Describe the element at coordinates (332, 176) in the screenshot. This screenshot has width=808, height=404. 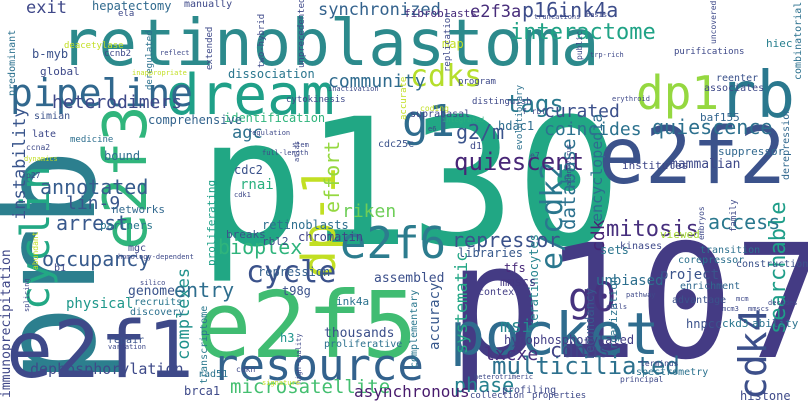
I see `word-effort: effort` at that location.